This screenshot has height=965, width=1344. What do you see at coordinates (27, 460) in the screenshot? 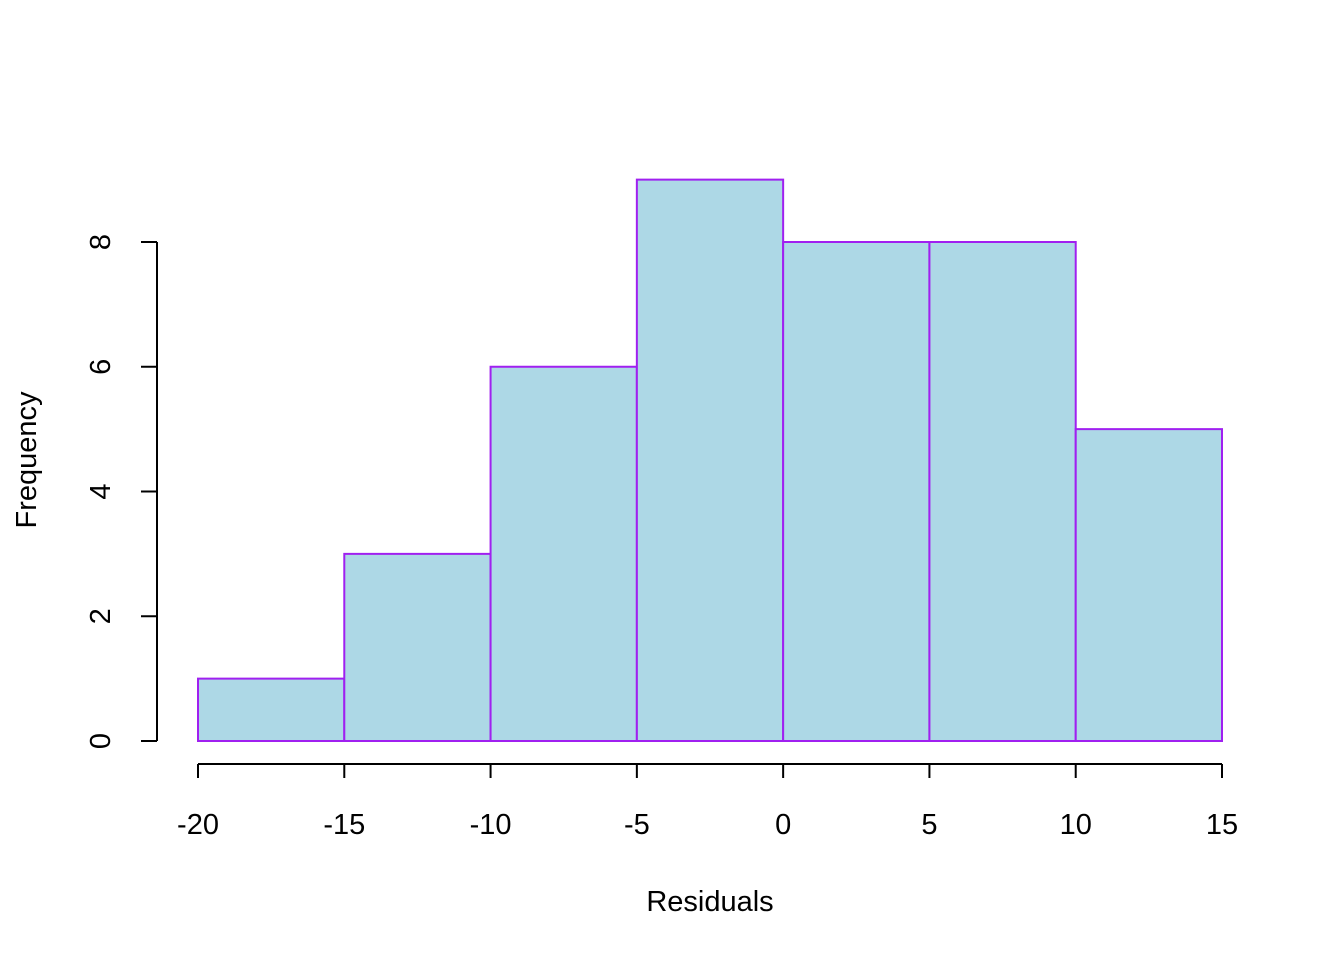
I see `y-axis-title: Frequency` at bounding box center [27, 460].